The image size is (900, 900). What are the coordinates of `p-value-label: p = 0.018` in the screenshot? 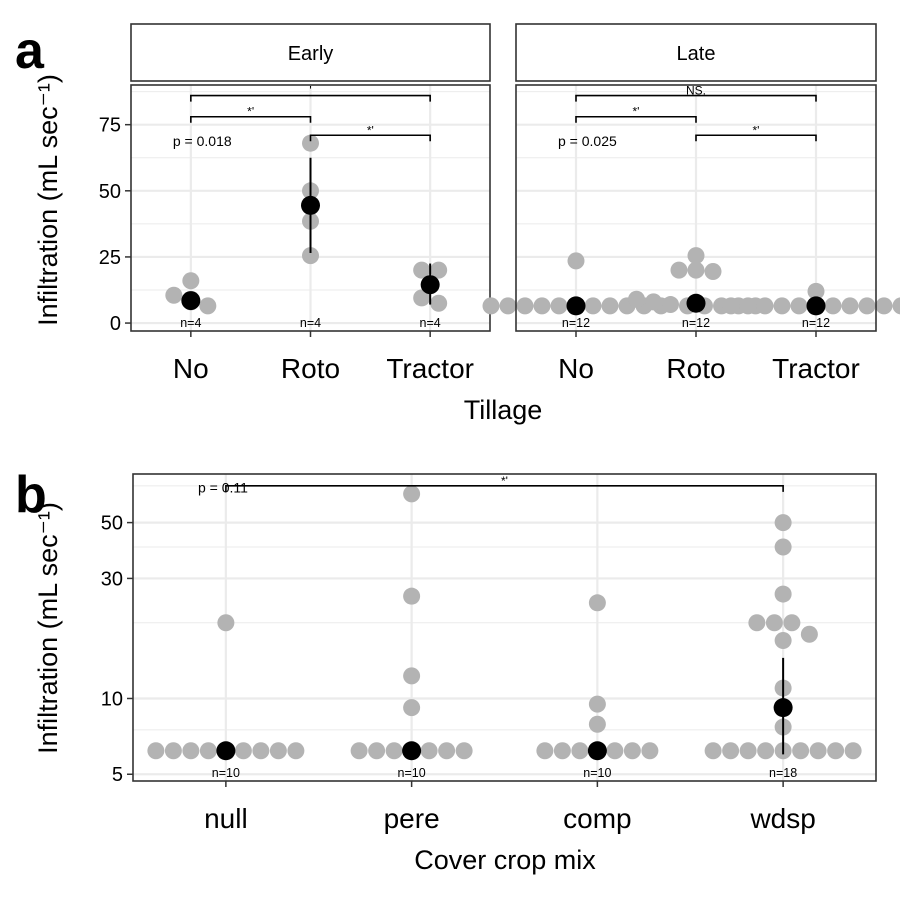 It's located at (202, 141).